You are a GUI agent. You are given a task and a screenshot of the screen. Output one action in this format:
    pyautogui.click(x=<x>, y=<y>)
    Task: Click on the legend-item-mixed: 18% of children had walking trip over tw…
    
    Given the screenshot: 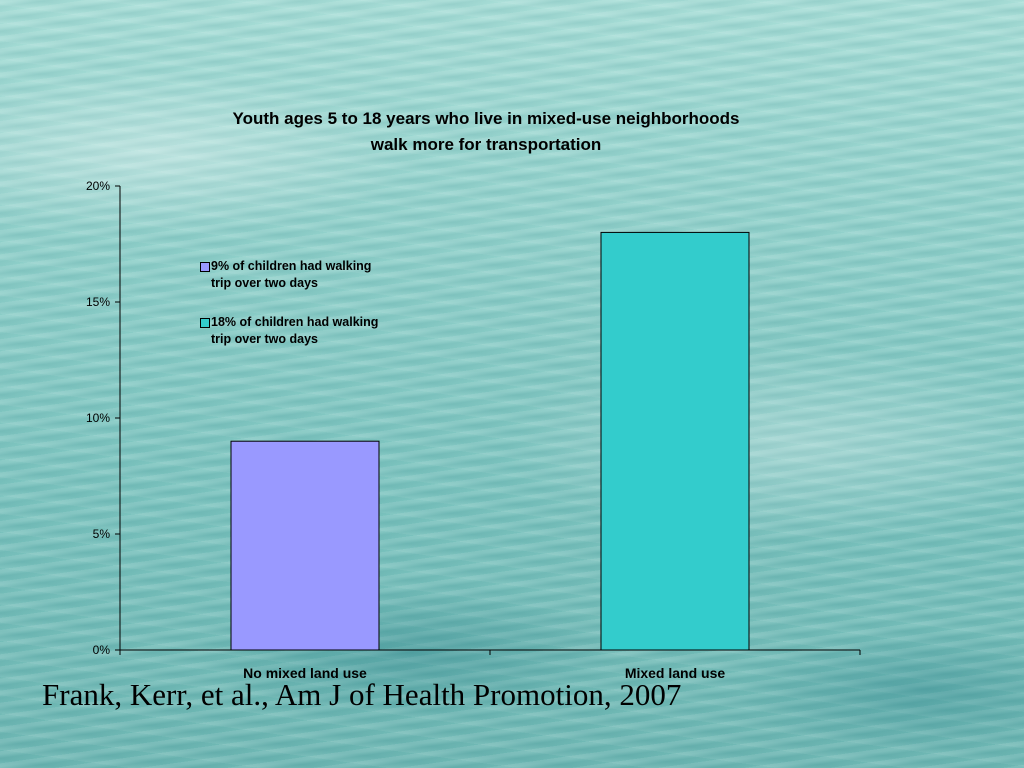 What is the action you would take?
    pyautogui.click(x=305, y=331)
    